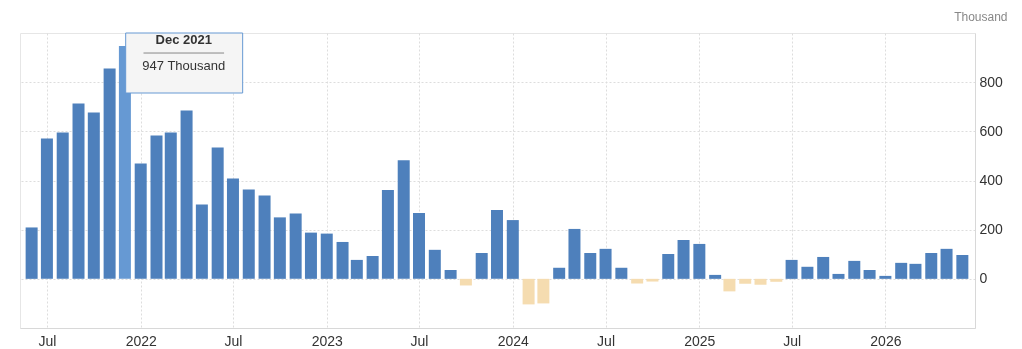 The image size is (1022, 349). Describe the element at coordinates (991, 81) in the screenshot. I see `y-tick-label: 800` at that location.